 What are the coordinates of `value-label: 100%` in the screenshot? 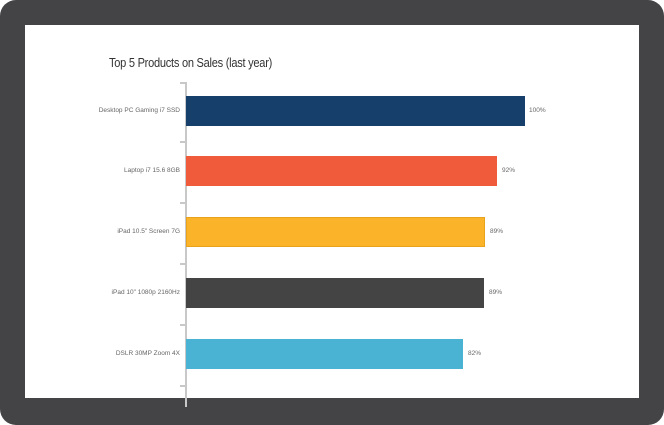 It's located at (537, 110).